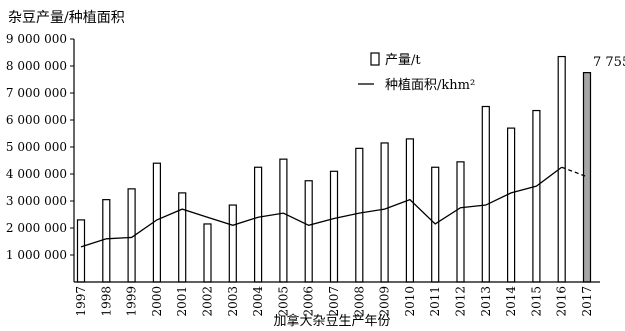 The height and width of the screenshot is (331, 625). Describe the element at coordinates (309, 301) in the screenshot. I see `x-tick-label: 2006` at that location.